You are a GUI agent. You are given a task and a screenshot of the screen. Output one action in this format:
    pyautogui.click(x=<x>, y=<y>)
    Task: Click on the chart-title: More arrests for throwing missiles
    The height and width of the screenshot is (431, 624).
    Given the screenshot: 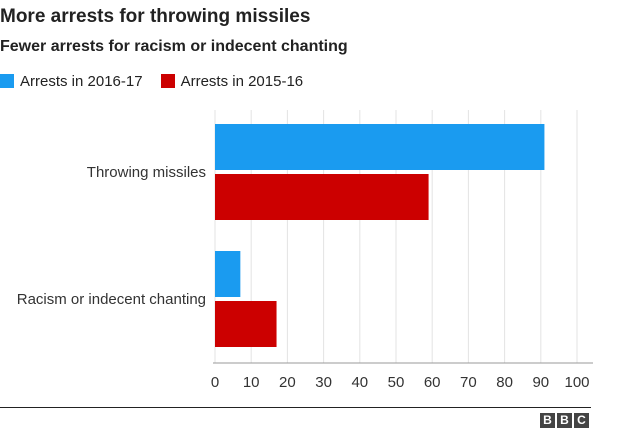 What is the action you would take?
    pyautogui.click(x=155, y=16)
    